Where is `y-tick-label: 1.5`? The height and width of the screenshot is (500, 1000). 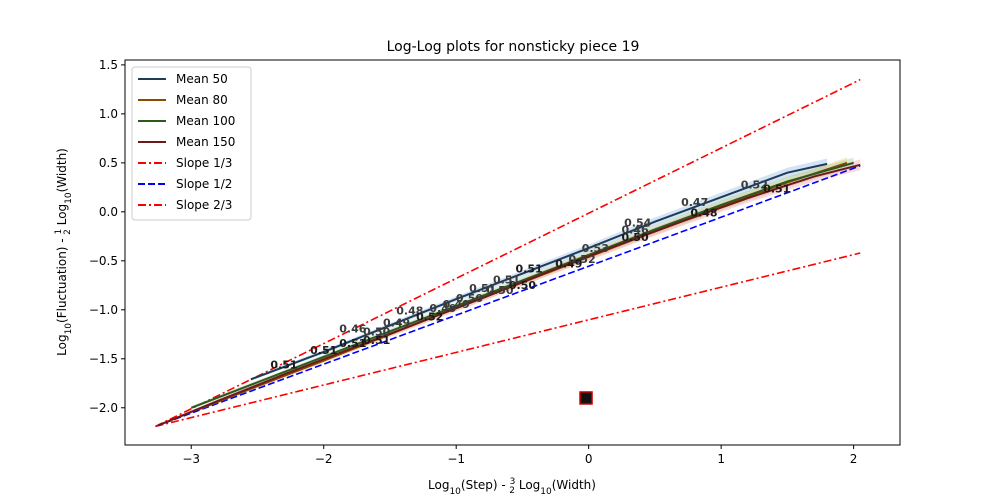 y-tick-label: 1.5 is located at coordinates (108, 65).